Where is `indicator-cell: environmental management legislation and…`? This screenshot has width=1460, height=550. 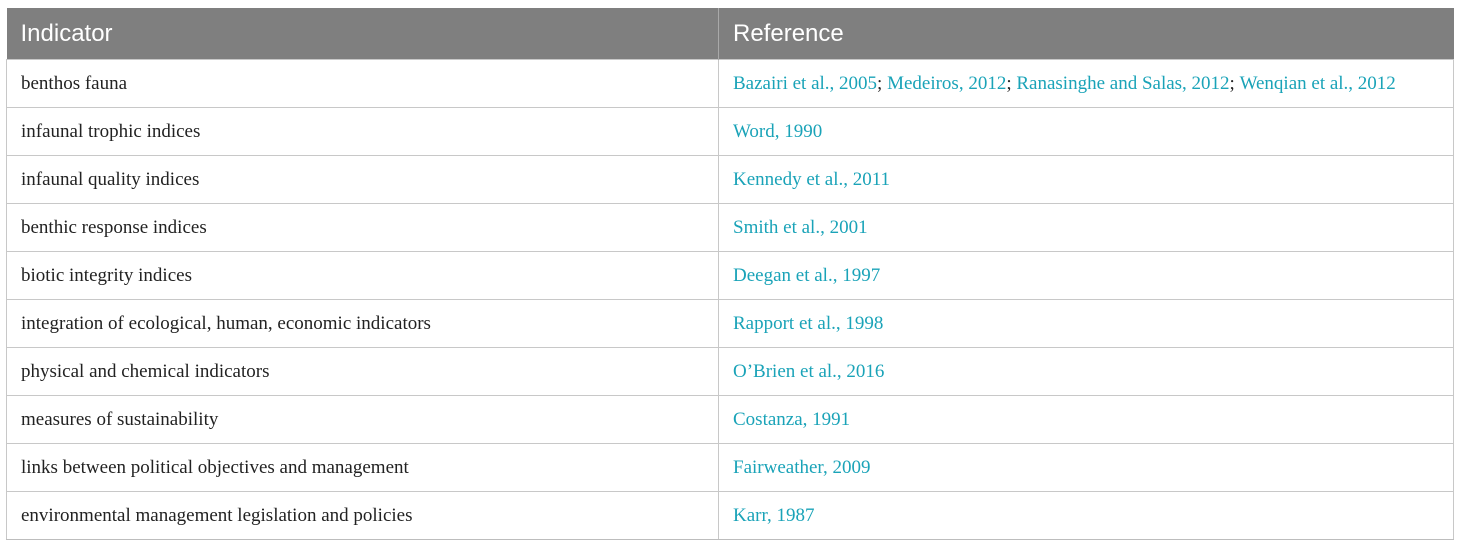 indicator-cell: environmental management legislation and… is located at coordinates (362, 515).